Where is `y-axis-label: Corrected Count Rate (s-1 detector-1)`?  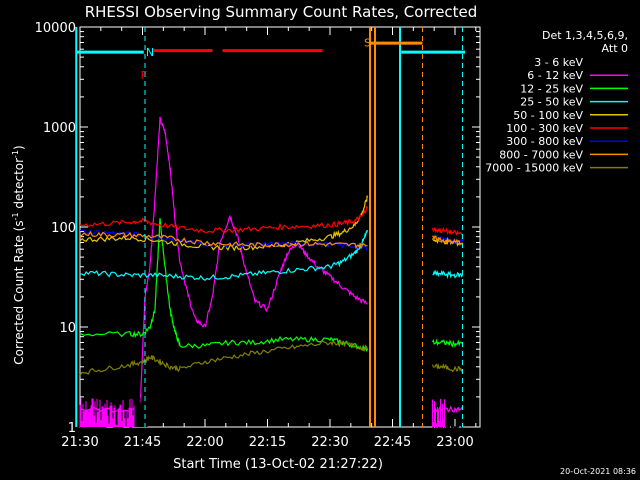 y-axis-label: Corrected Count Rate (s-1 detector-1) is located at coordinates (18, 254).